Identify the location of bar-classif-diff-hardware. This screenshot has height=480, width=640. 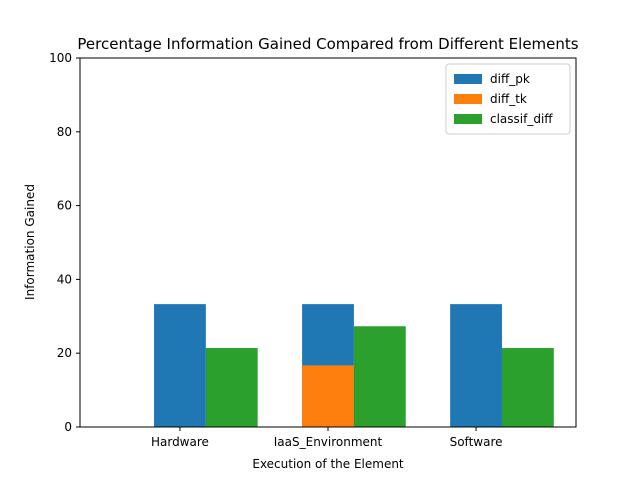
(231, 387).